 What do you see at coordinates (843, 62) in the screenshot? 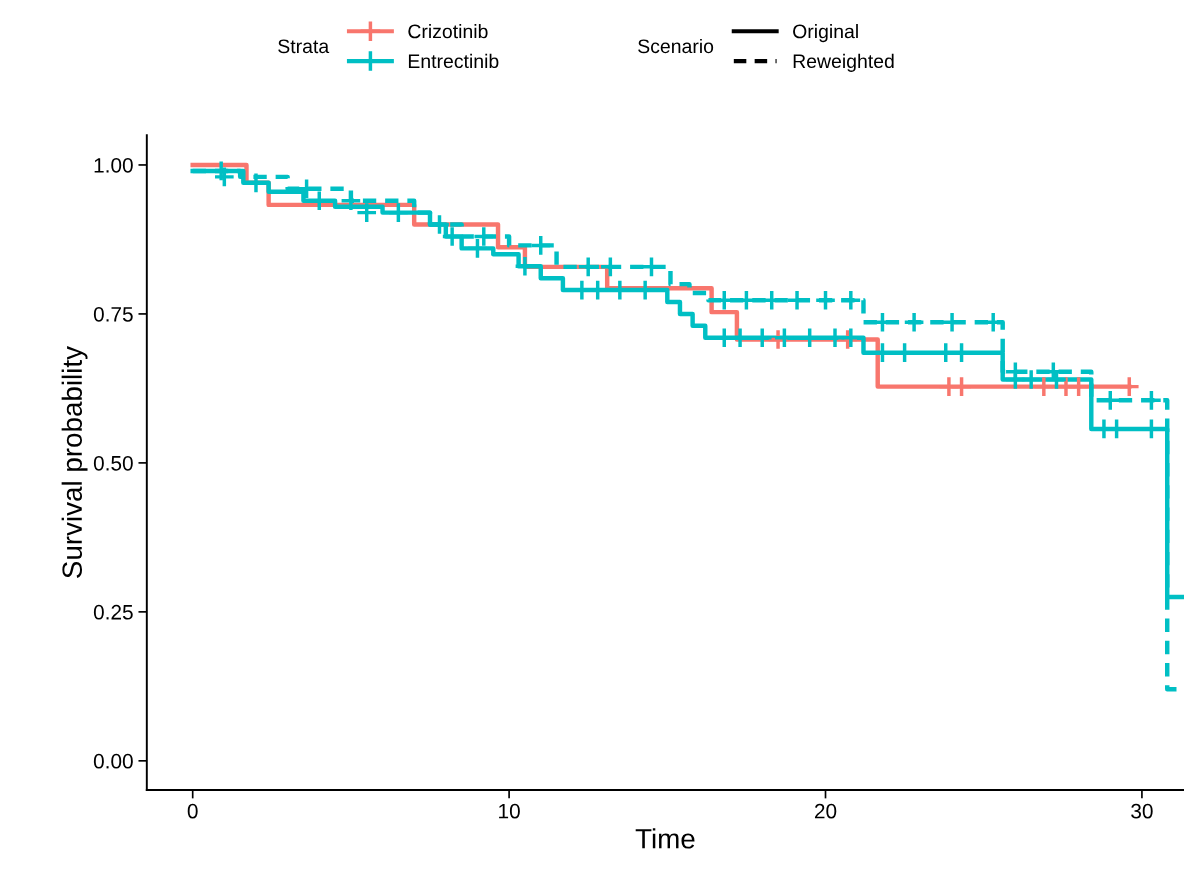
I see `text: Reweighted` at bounding box center [843, 62].